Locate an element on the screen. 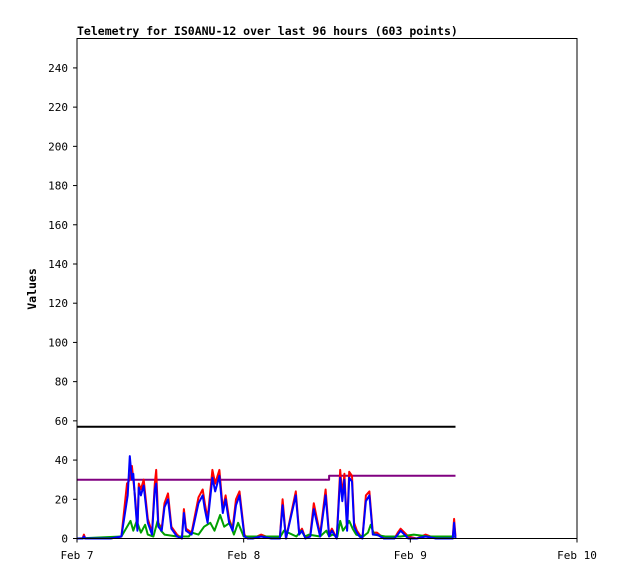 This screenshot has height=579, width=618. y-tick-label: 180 is located at coordinates (58, 186).